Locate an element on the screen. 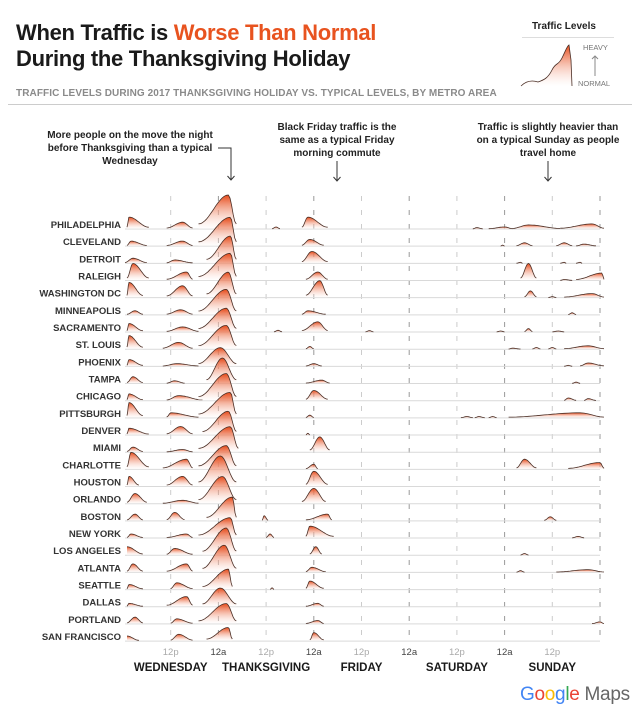  metro-label: SACRAMENTO is located at coordinates (87, 328).